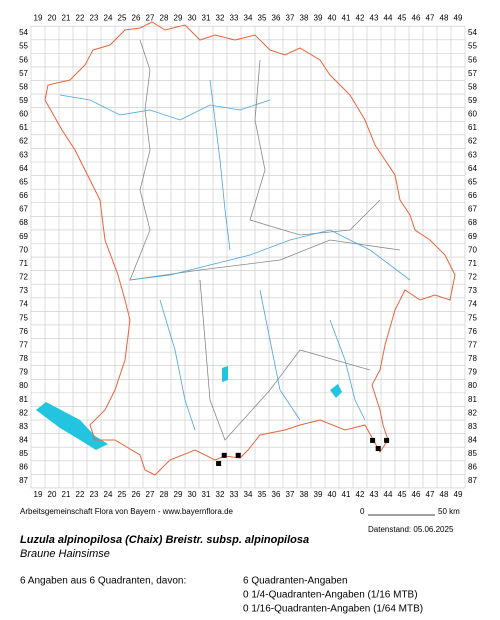 The width and height of the screenshot is (500, 620). What do you see at coordinates (360, 17) in the screenshot?
I see `x-label: 42` at bounding box center [360, 17].